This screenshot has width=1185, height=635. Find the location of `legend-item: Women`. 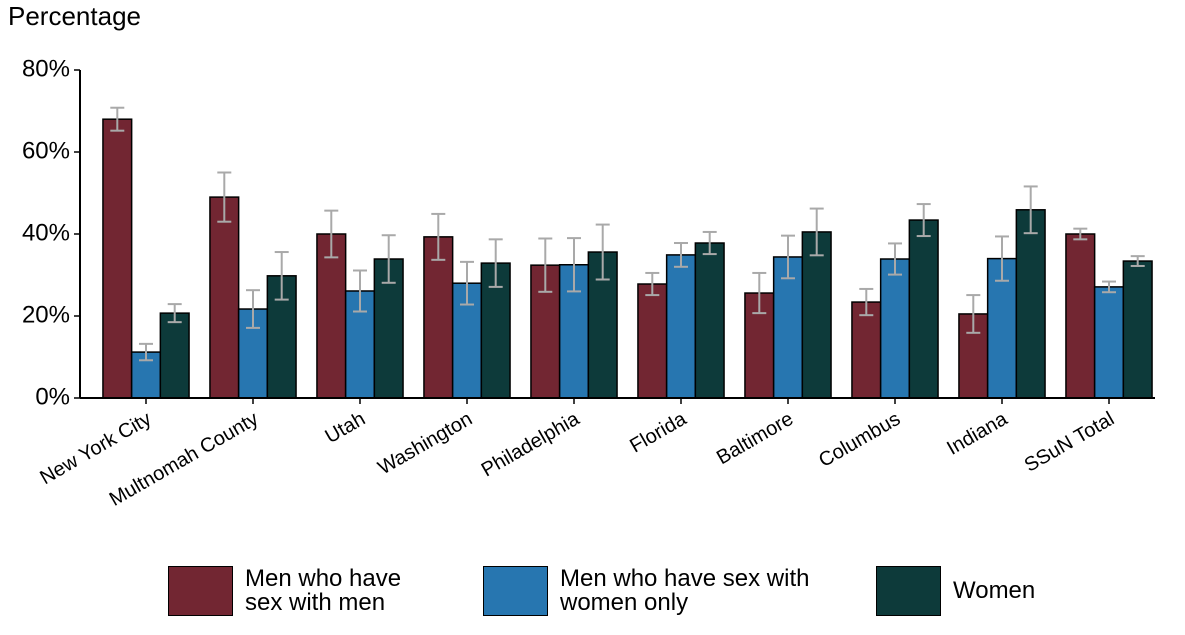

legend-item: Women is located at coordinates (955, 591).